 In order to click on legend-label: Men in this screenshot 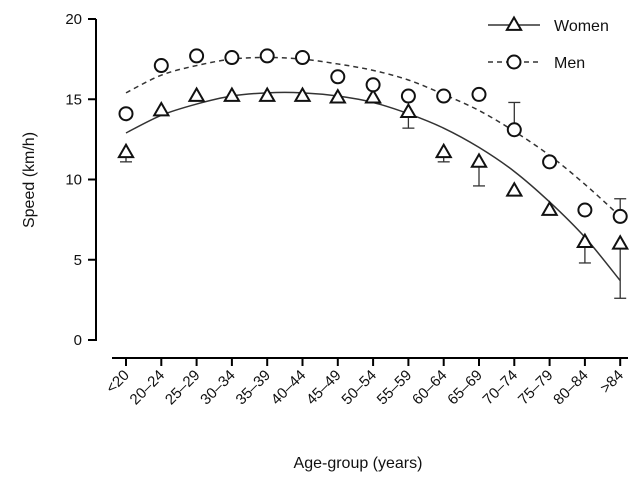, I will do `click(569, 63)`.